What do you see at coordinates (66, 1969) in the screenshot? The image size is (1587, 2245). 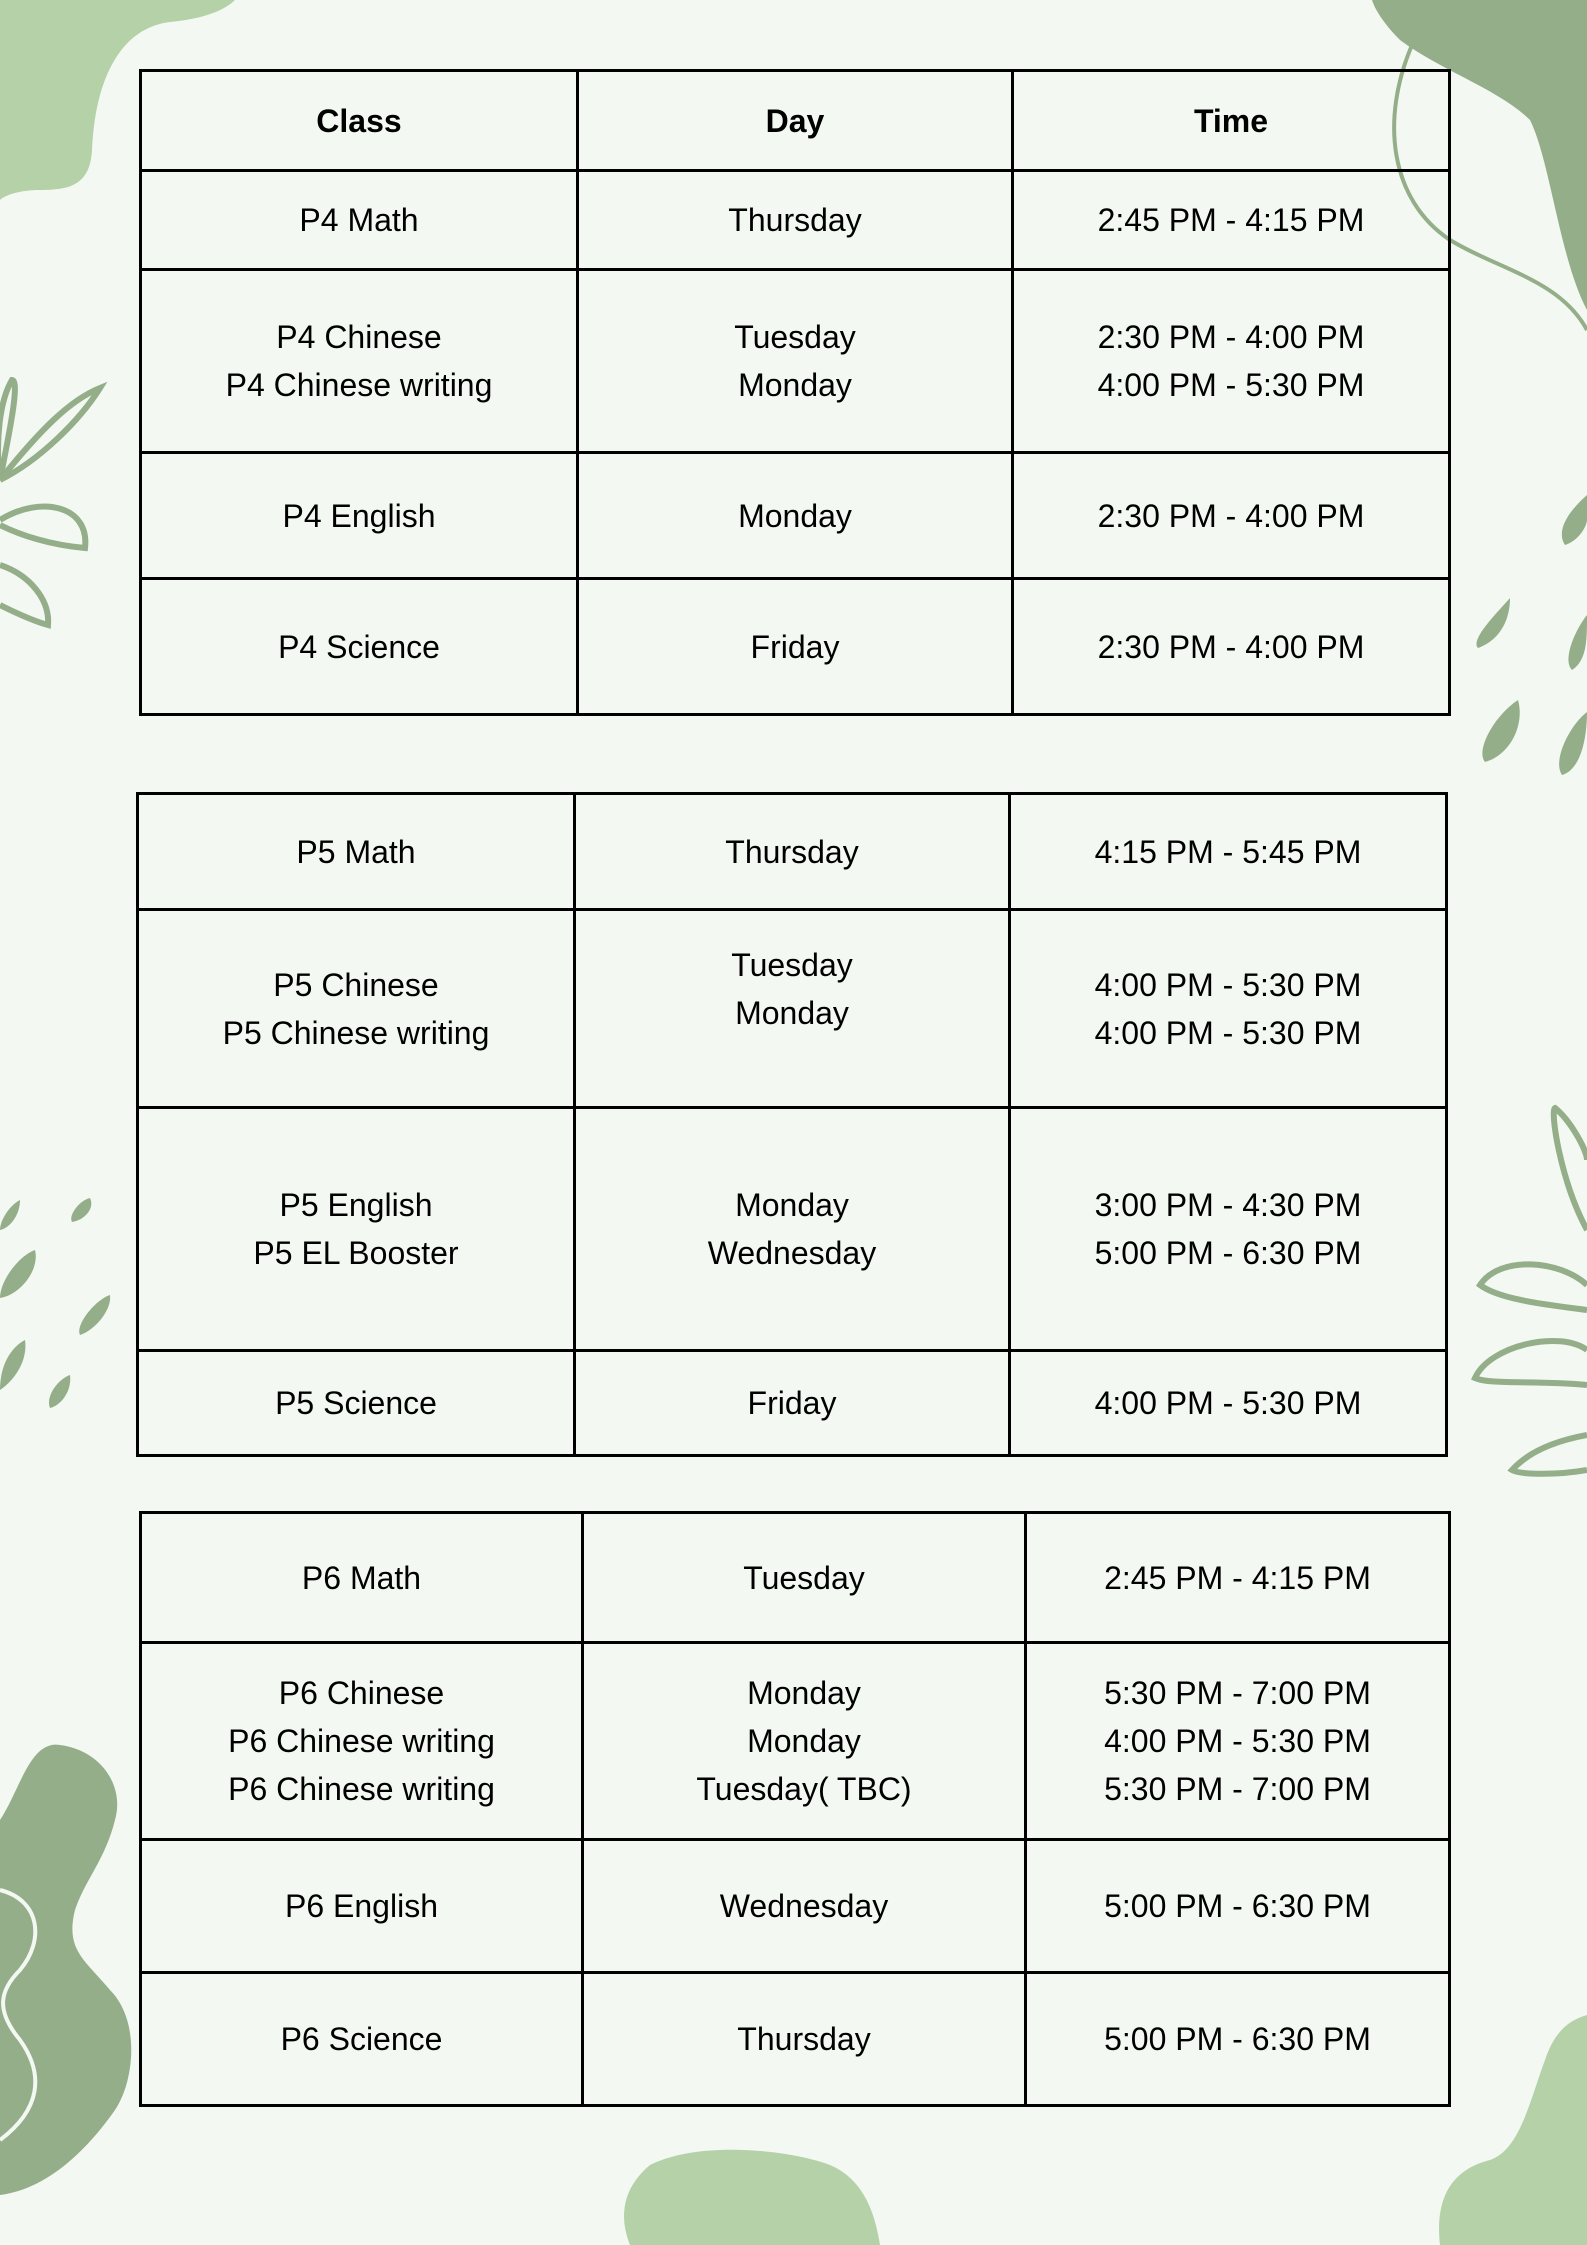 I see `blob-bottom-left` at bounding box center [66, 1969].